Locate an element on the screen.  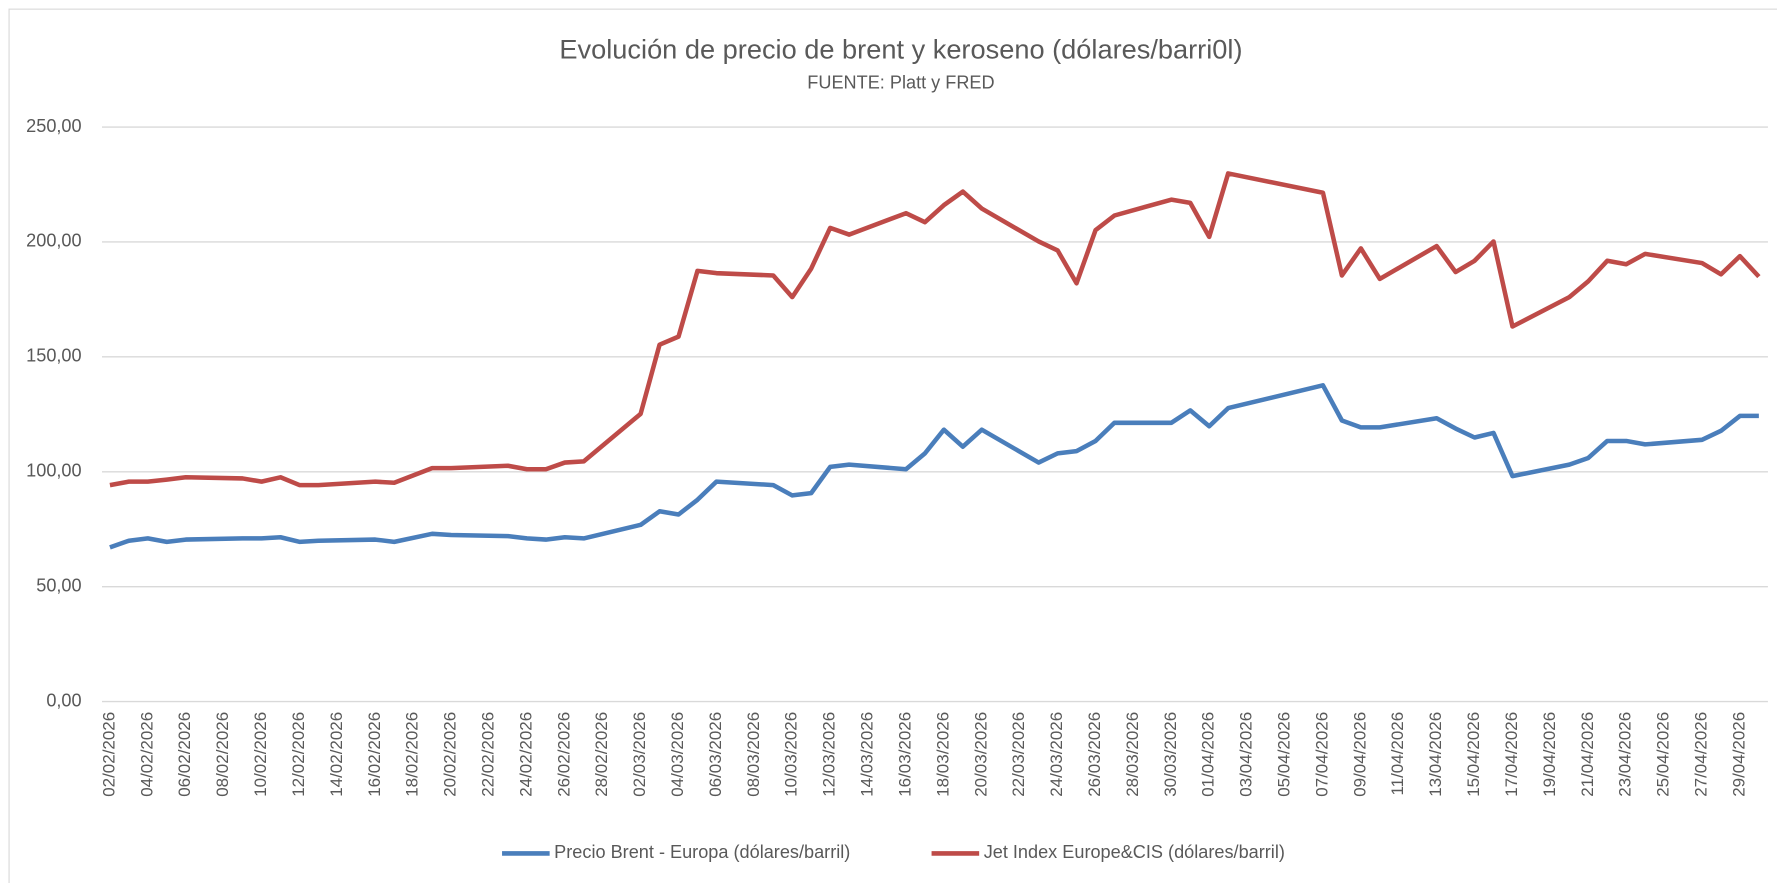
x-tick-label: 01/04/2026 is located at coordinates (1208, 754).